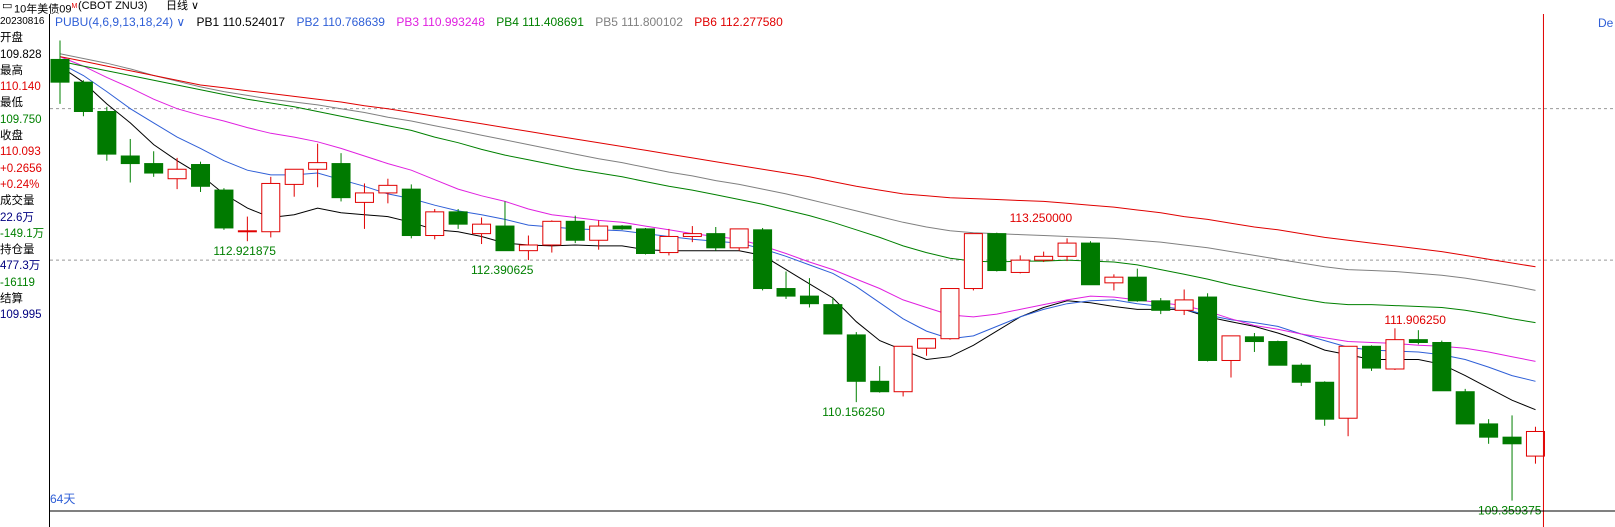 The width and height of the screenshot is (1615, 527). Describe the element at coordinates (254, 22) in the screenshot. I see `legend-pb1-value: 110.524017` at that location.